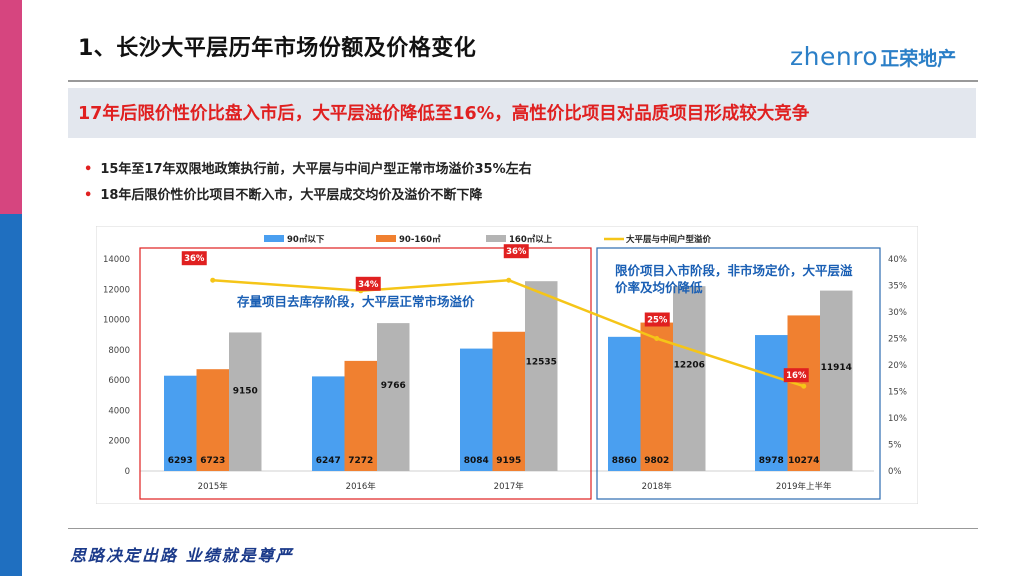  What do you see at coordinates (119, 381) in the screenshot?
I see `y-tick-label: 6000` at bounding box center [119, 381].